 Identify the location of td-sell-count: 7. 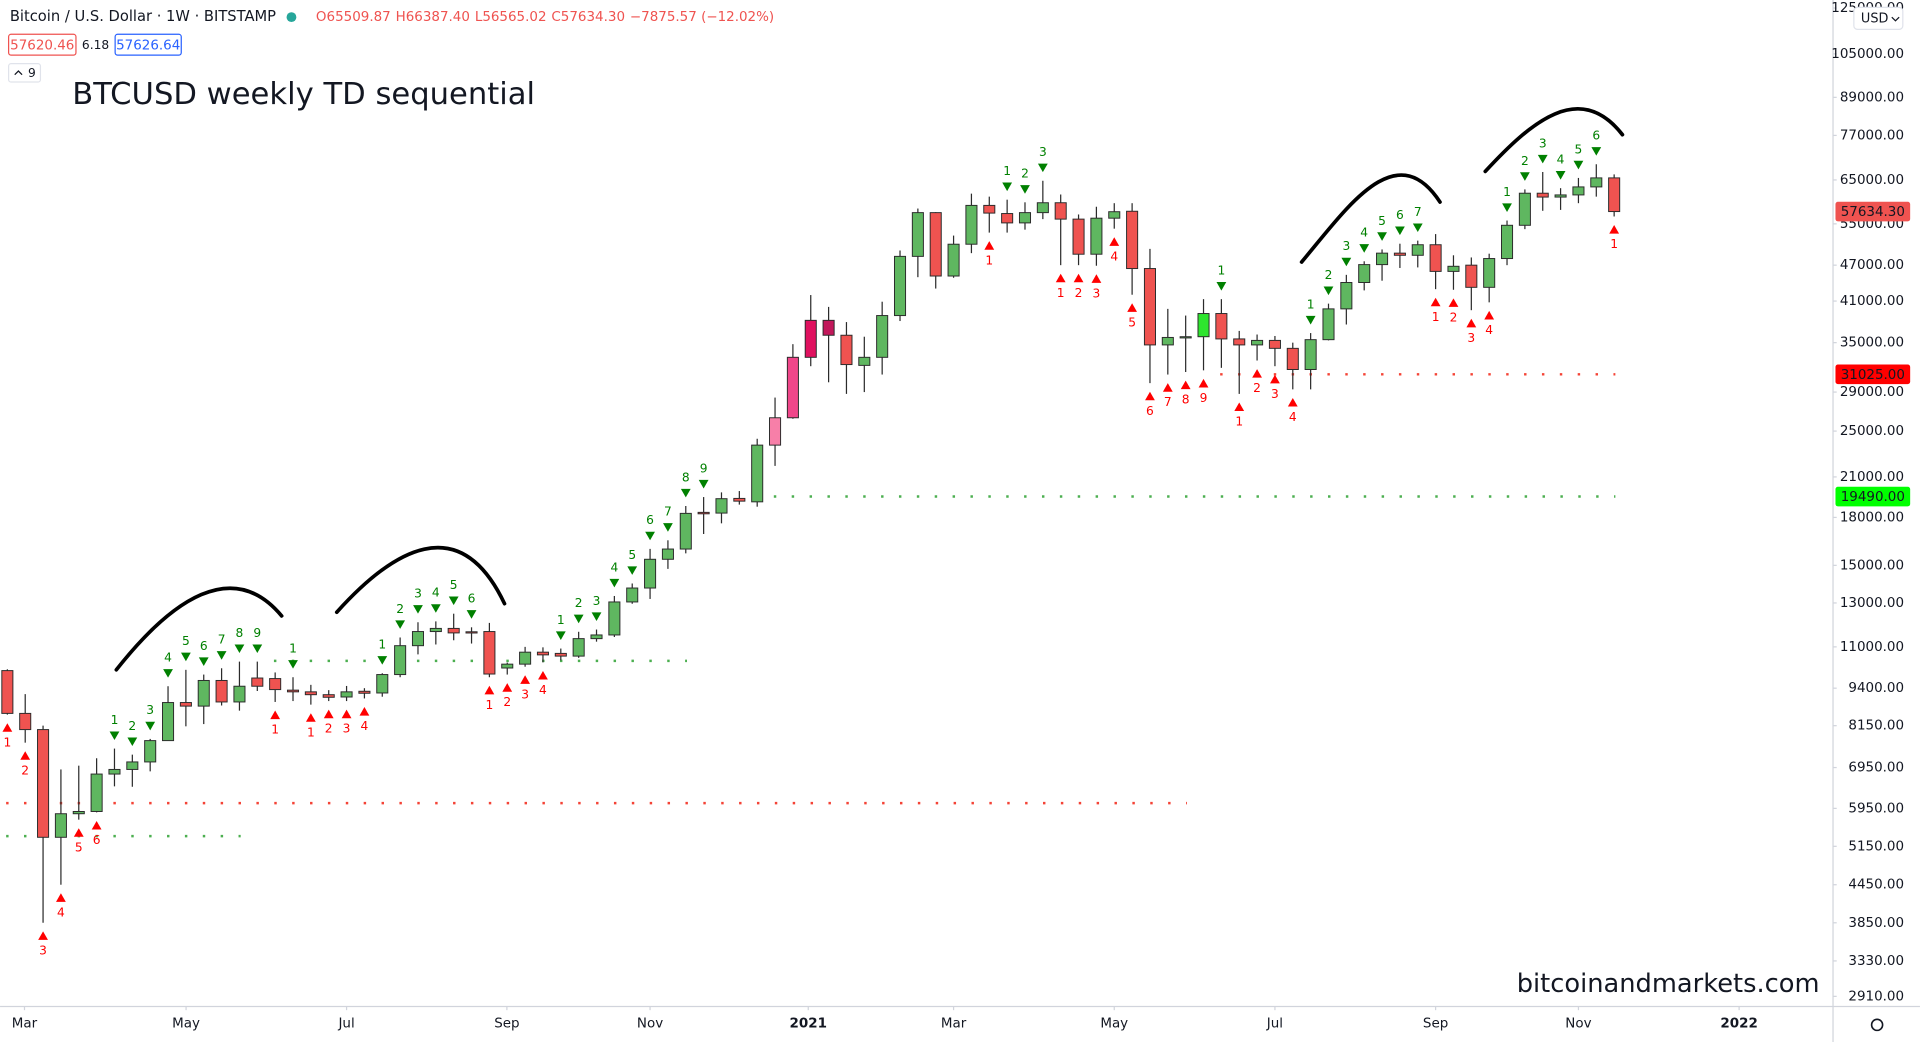
(668, 512).